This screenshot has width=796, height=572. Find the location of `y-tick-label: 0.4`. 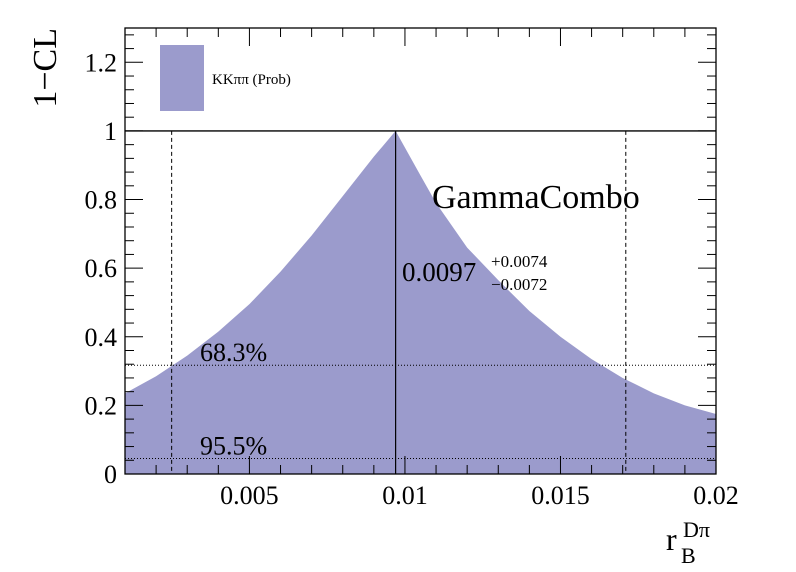

y-tick-label: 0.4 is located at coordinates (101, 337).